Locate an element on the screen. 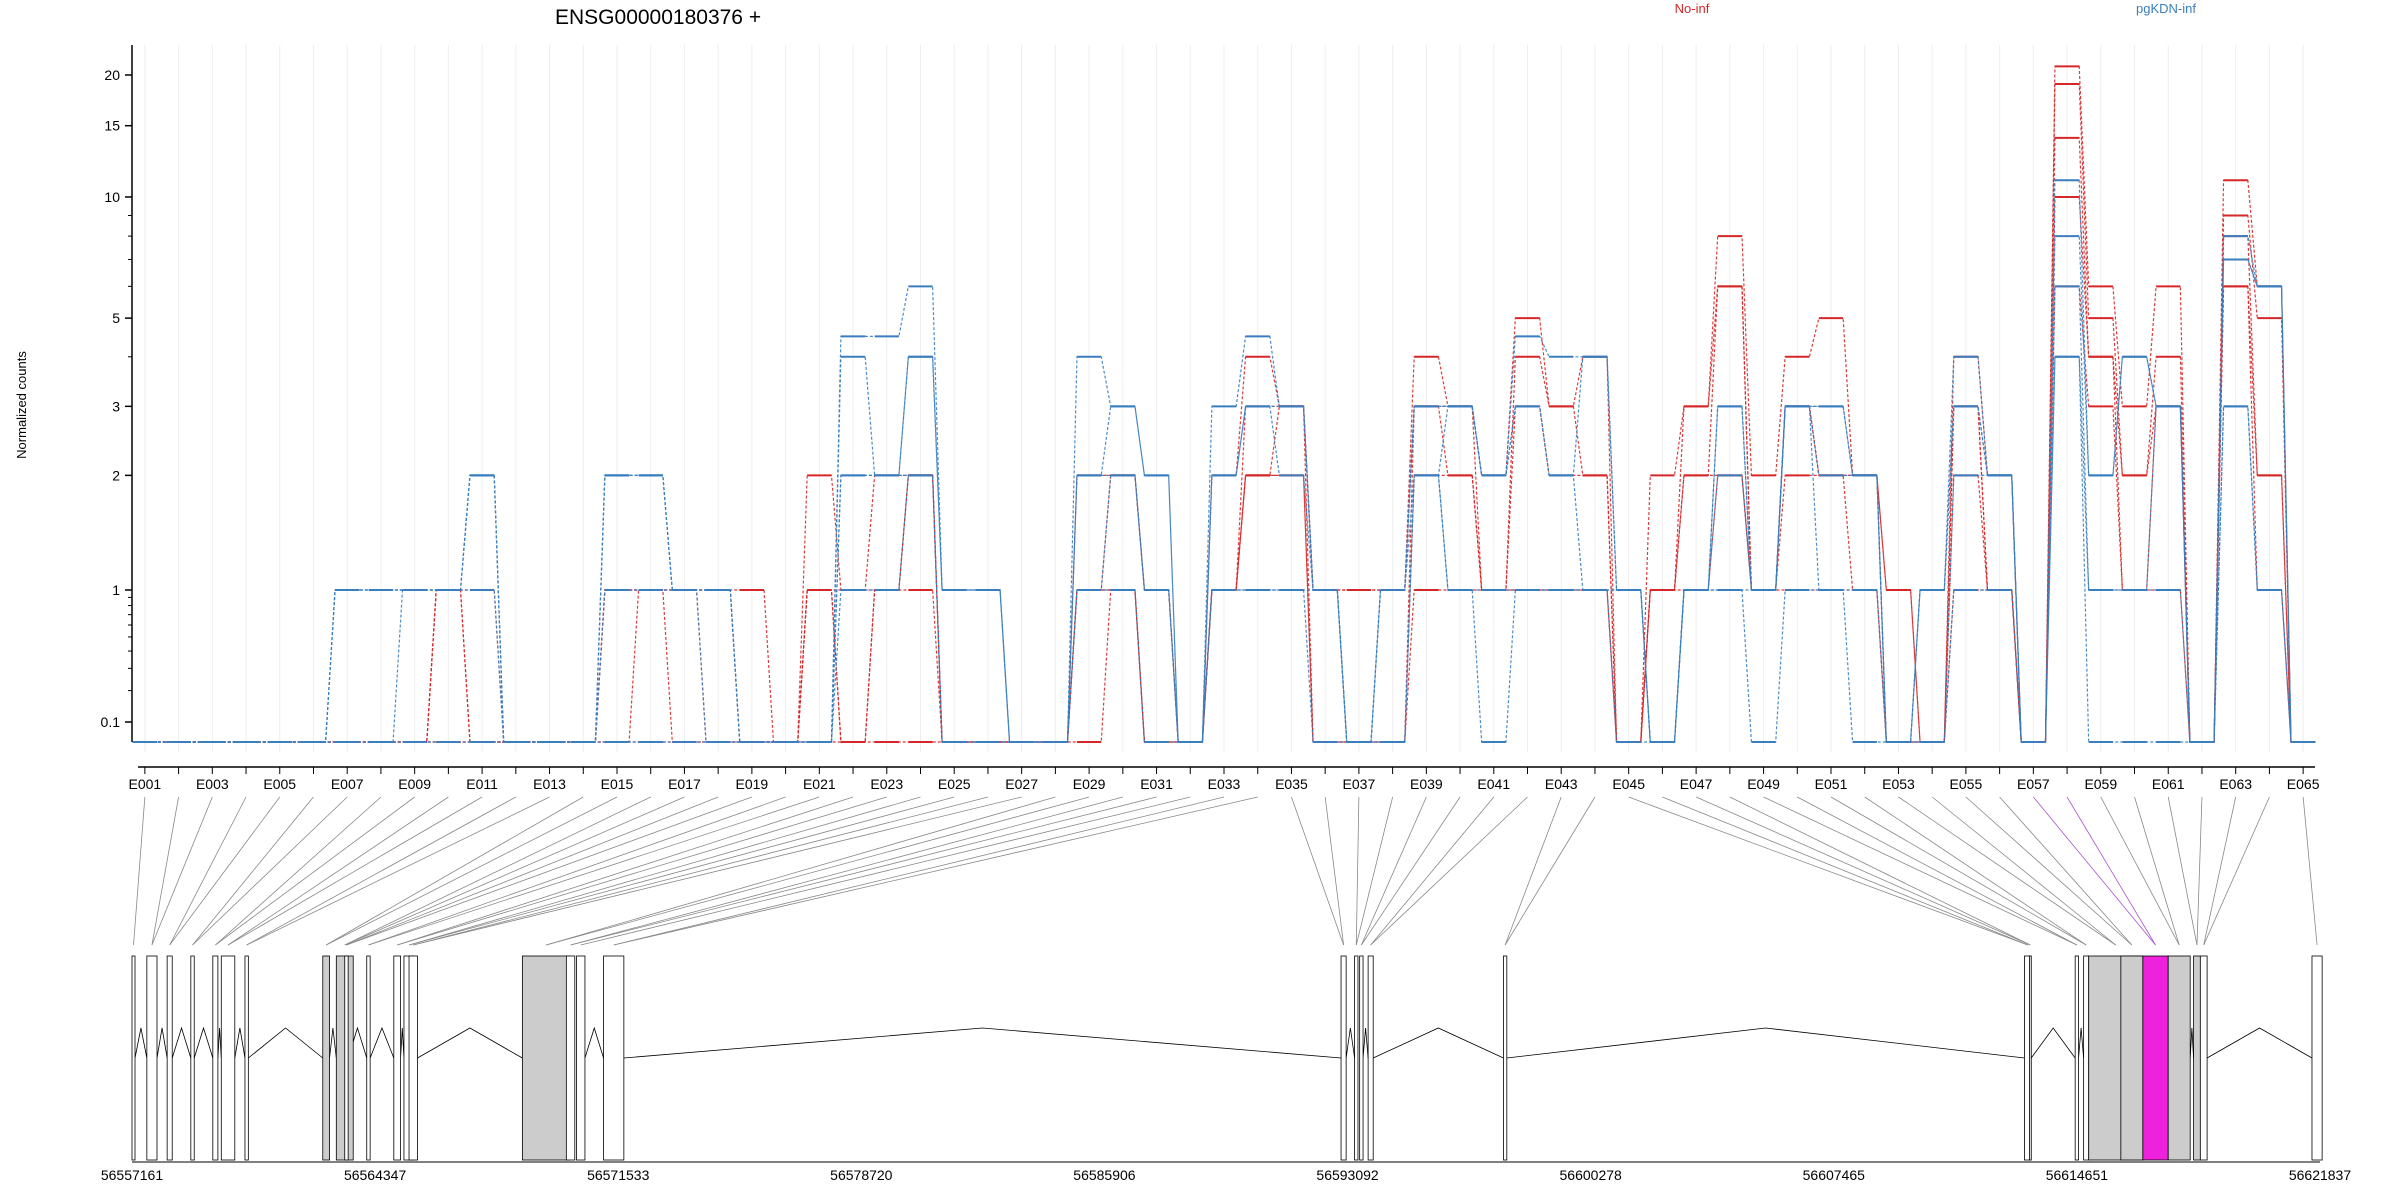  genomic-tick-label: 56564347 is located at coordinates (375, 1175).